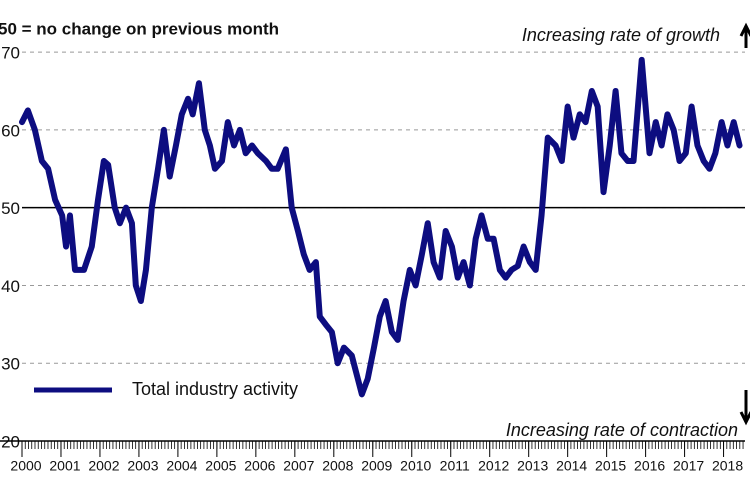 Image resolution: width=750 pixels, height=500 pixels. I want to click on y-tick-label: 40, so click(10, 286).